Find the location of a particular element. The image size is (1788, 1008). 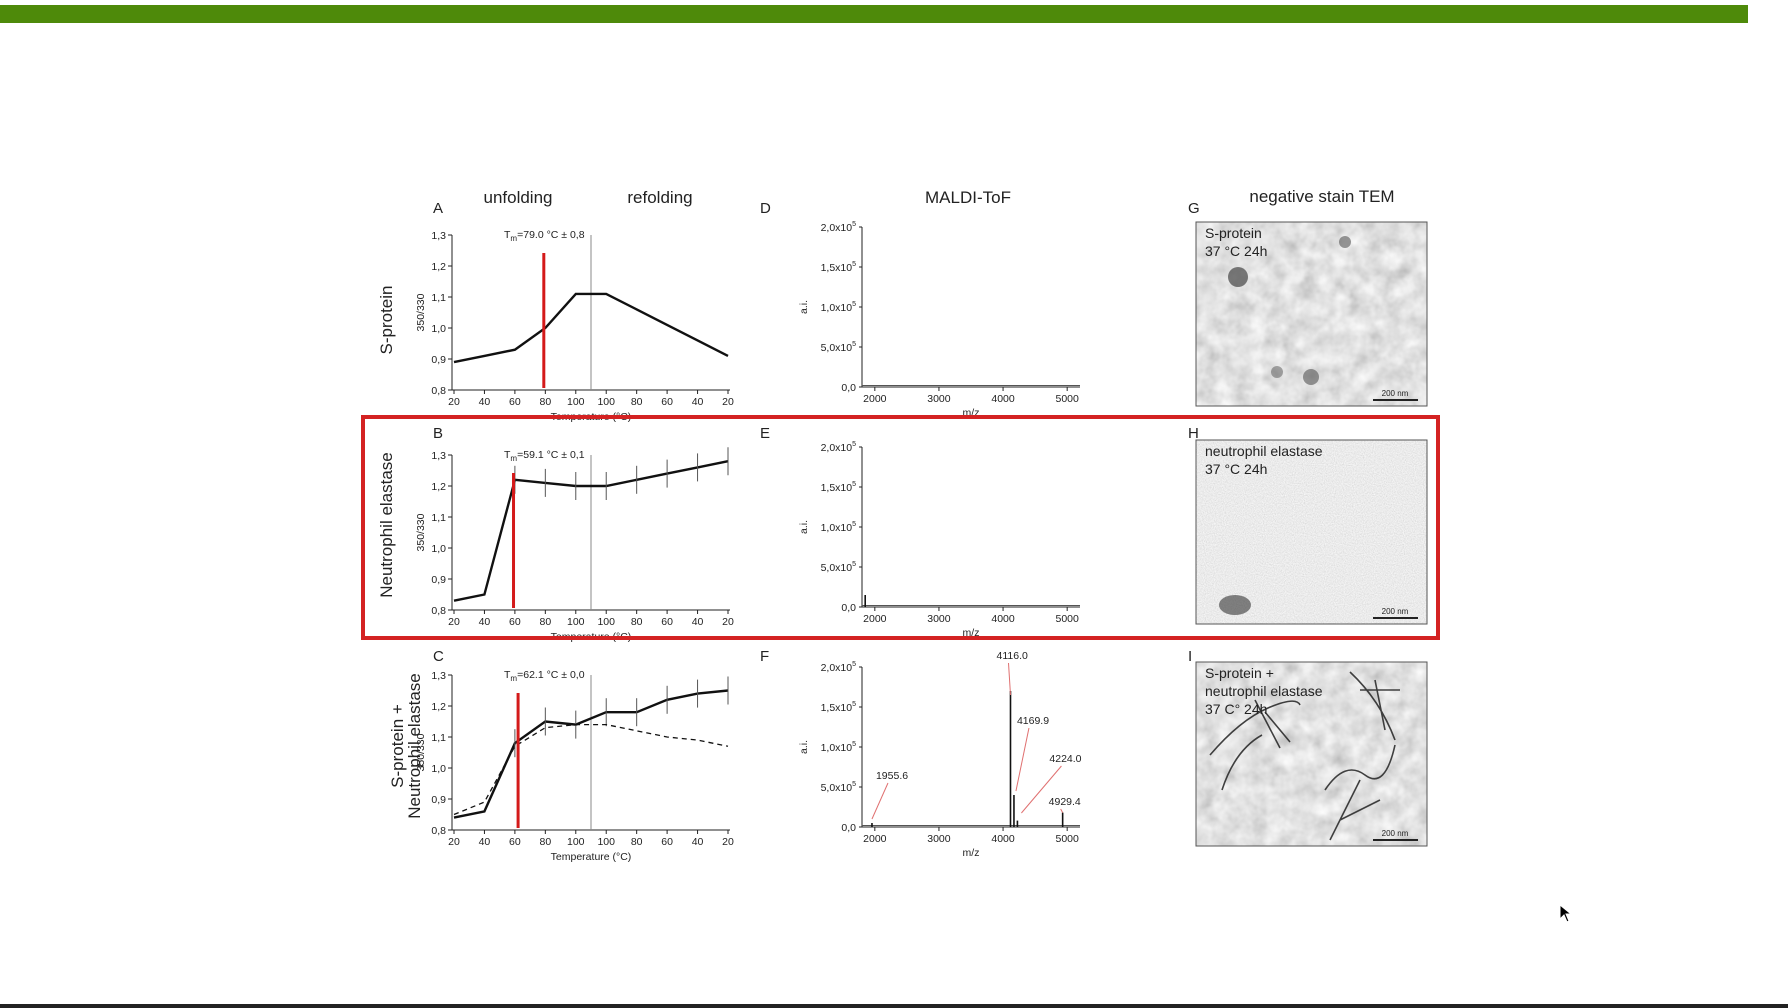

header-unfolding: unfolding is located at coordinates (517, 197).